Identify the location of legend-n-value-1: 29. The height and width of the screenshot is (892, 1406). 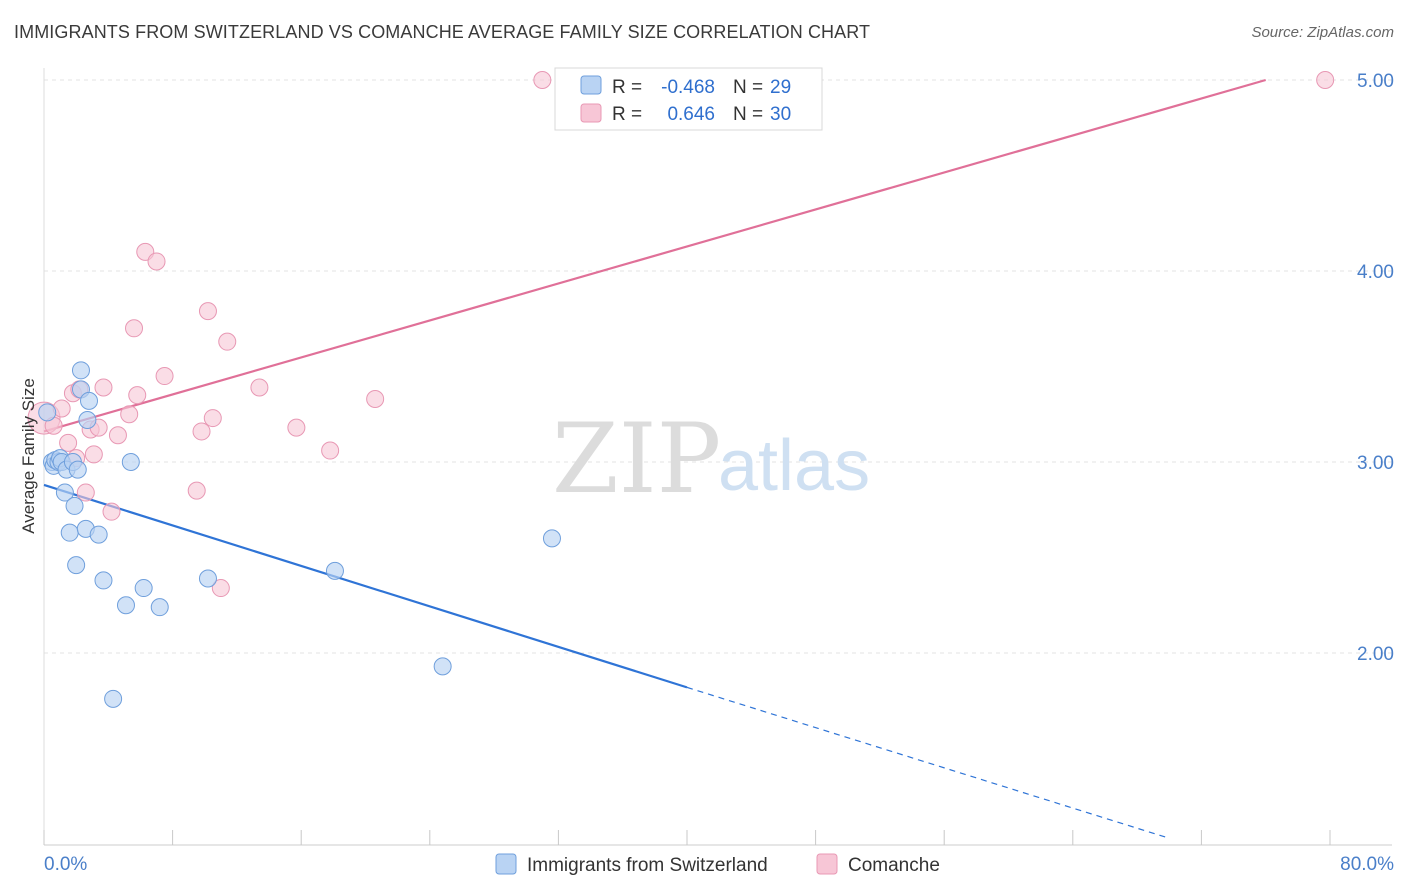
(780, 87).